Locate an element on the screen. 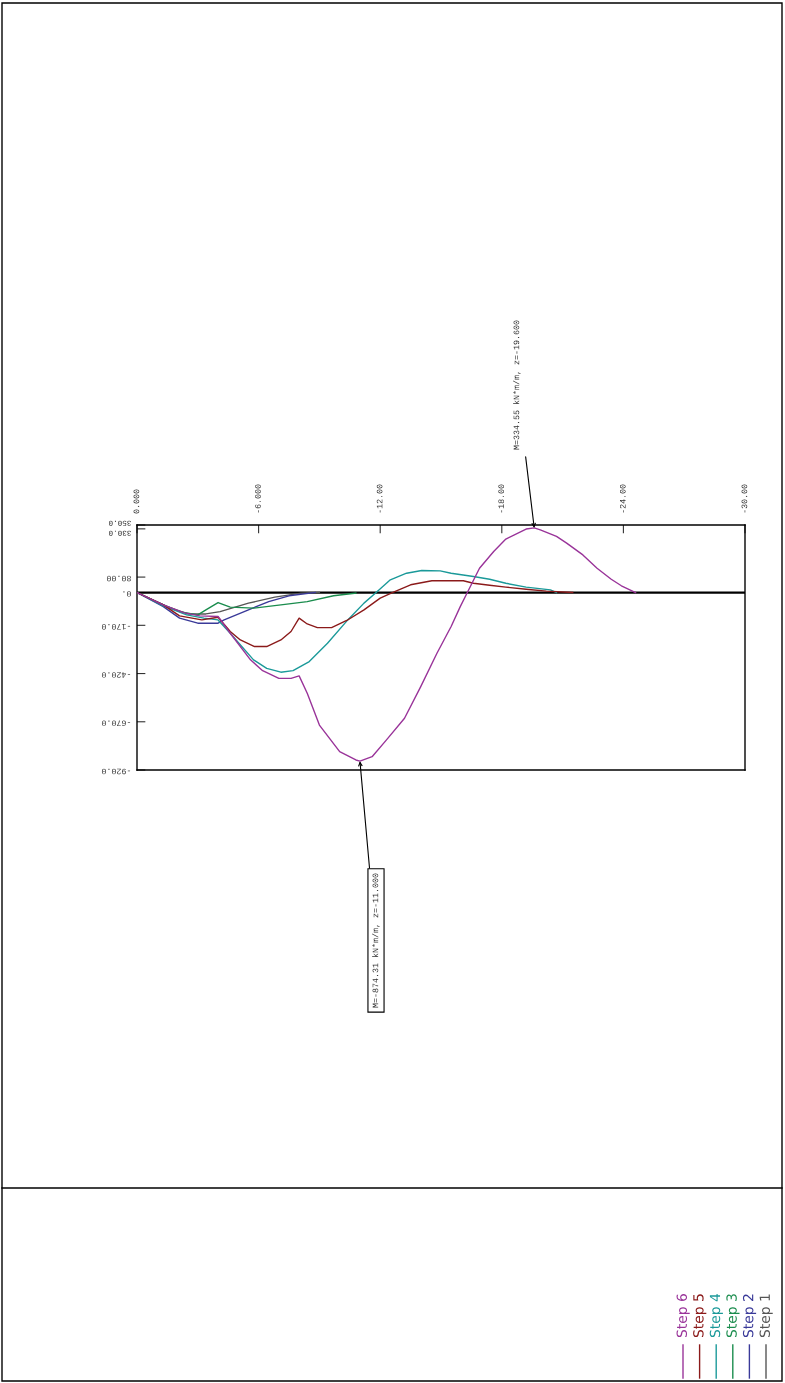 The width and height of the screenshot is (785, 1383). x-tick-label: 0.000 is located at coordinates (136, 501).